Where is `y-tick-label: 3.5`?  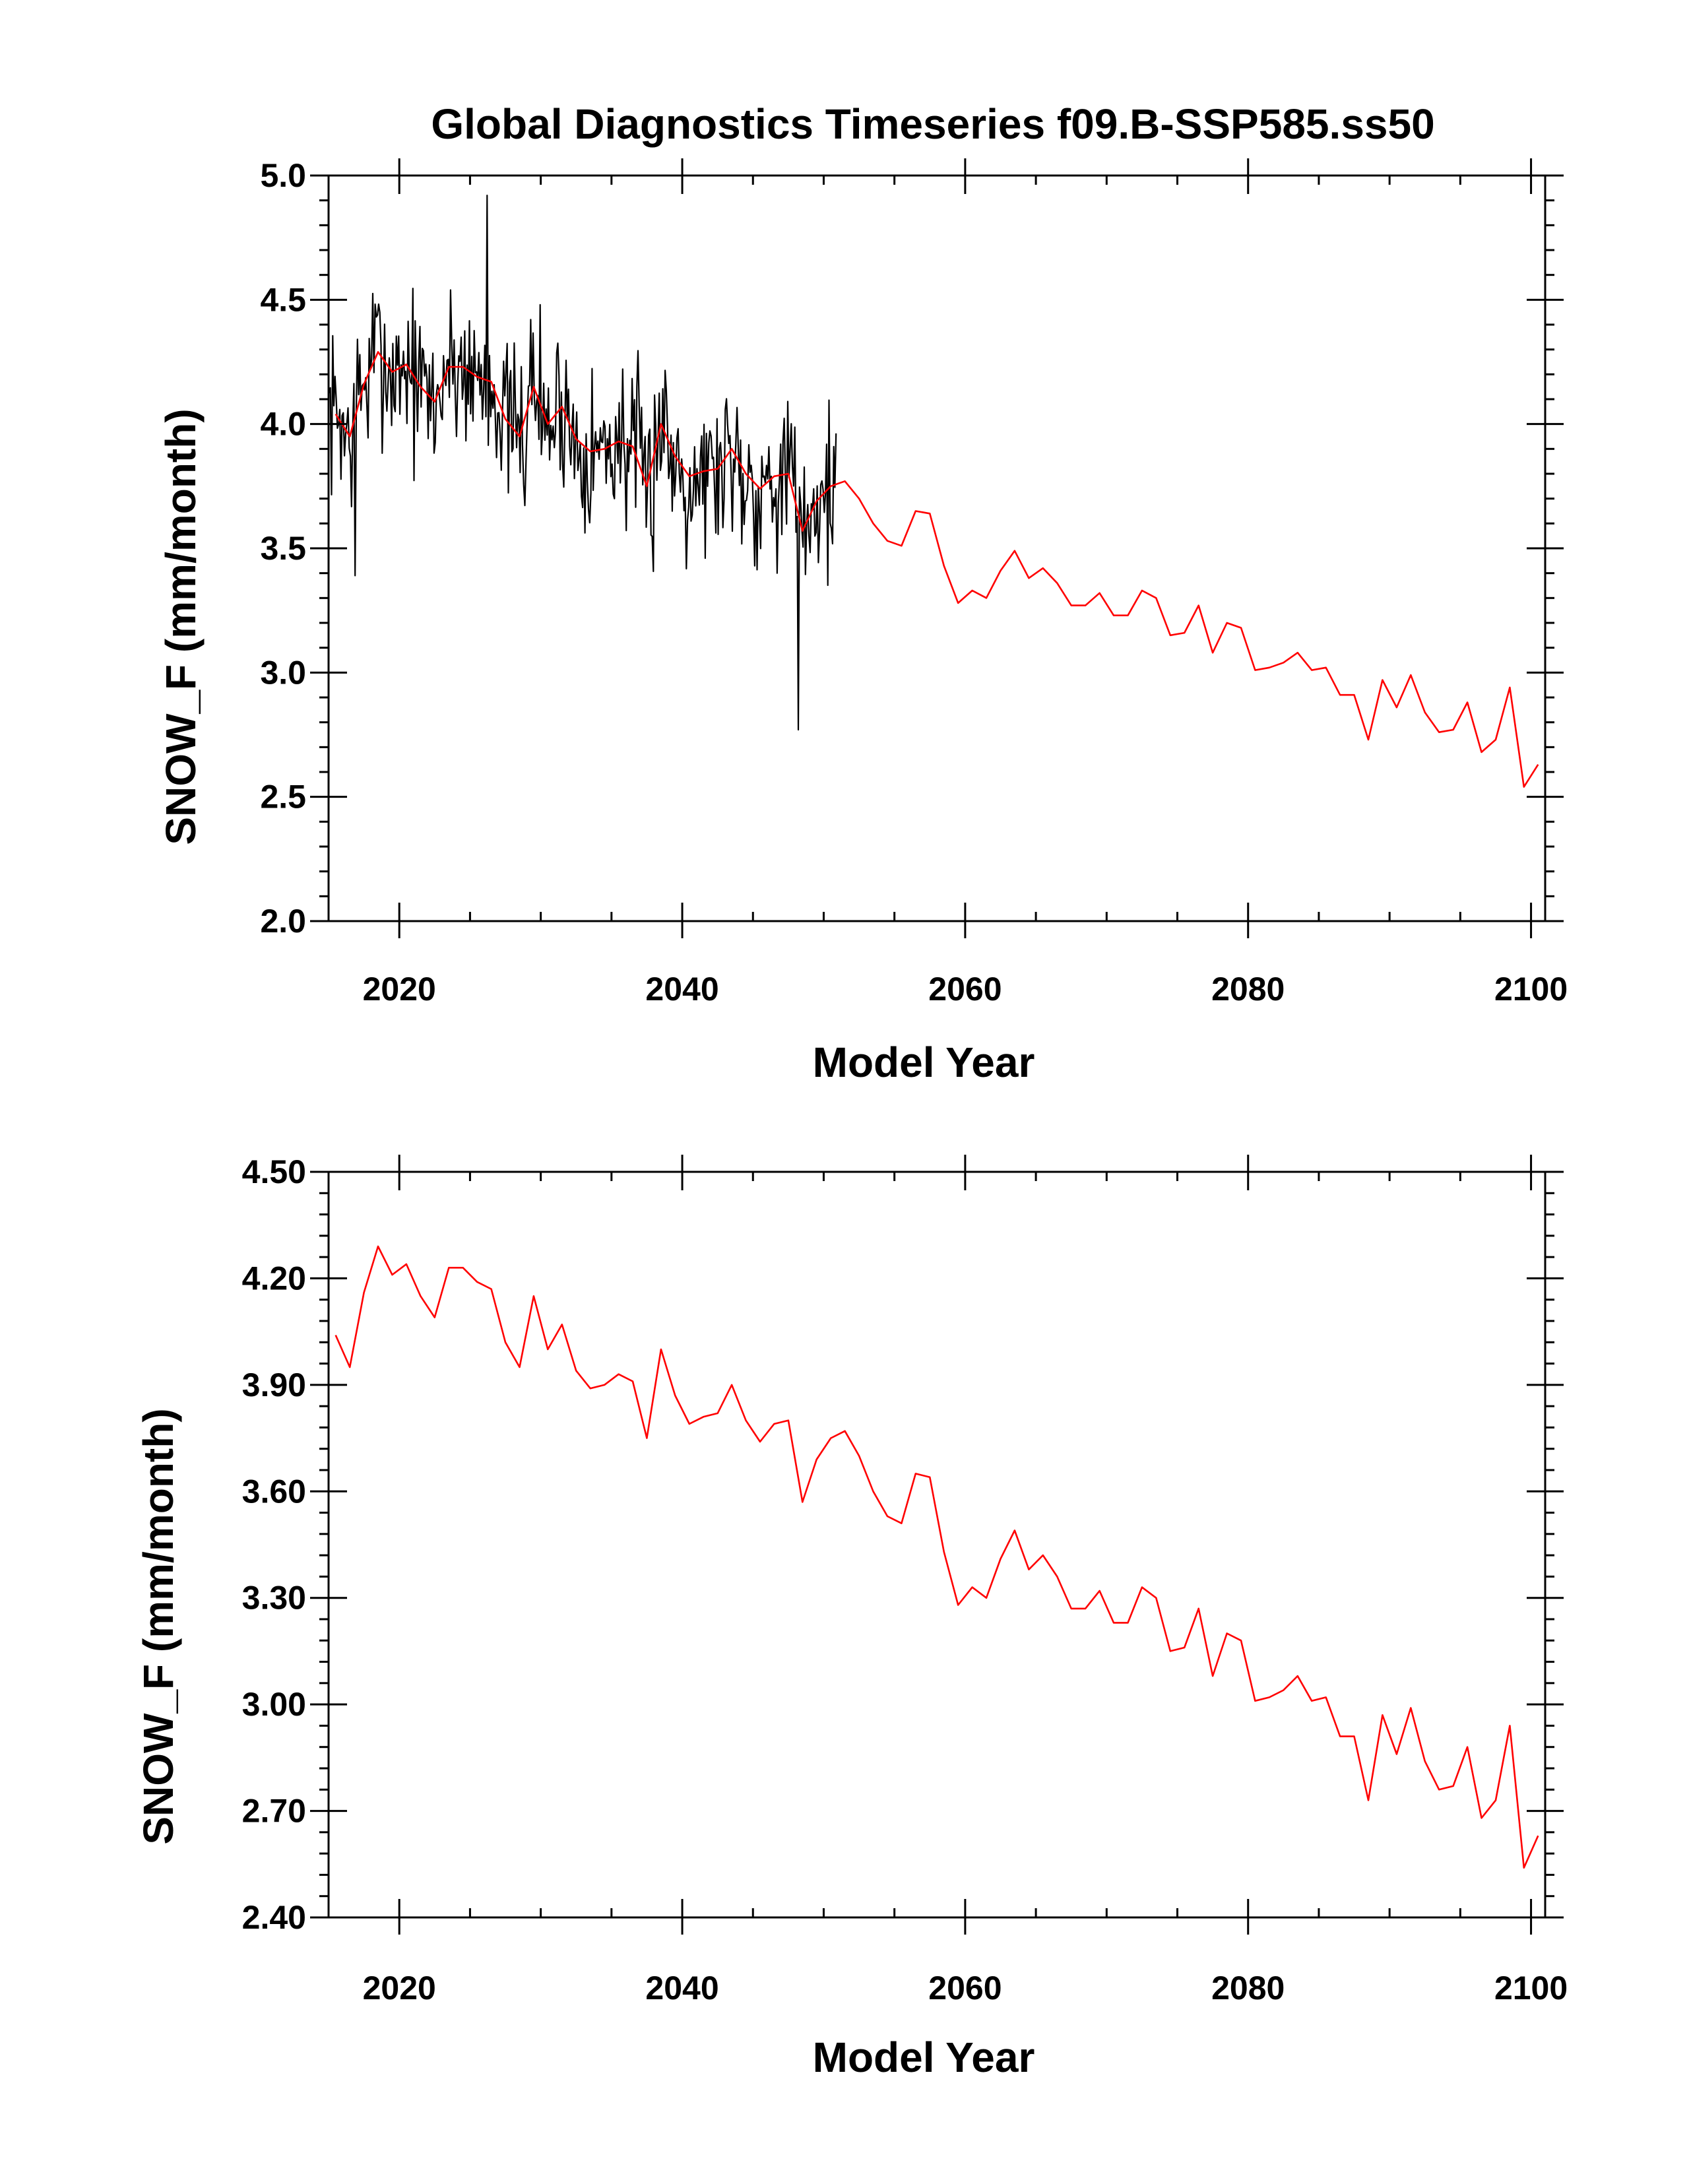 y-tick-label: 3.5 is located at coordinates (283, 548).